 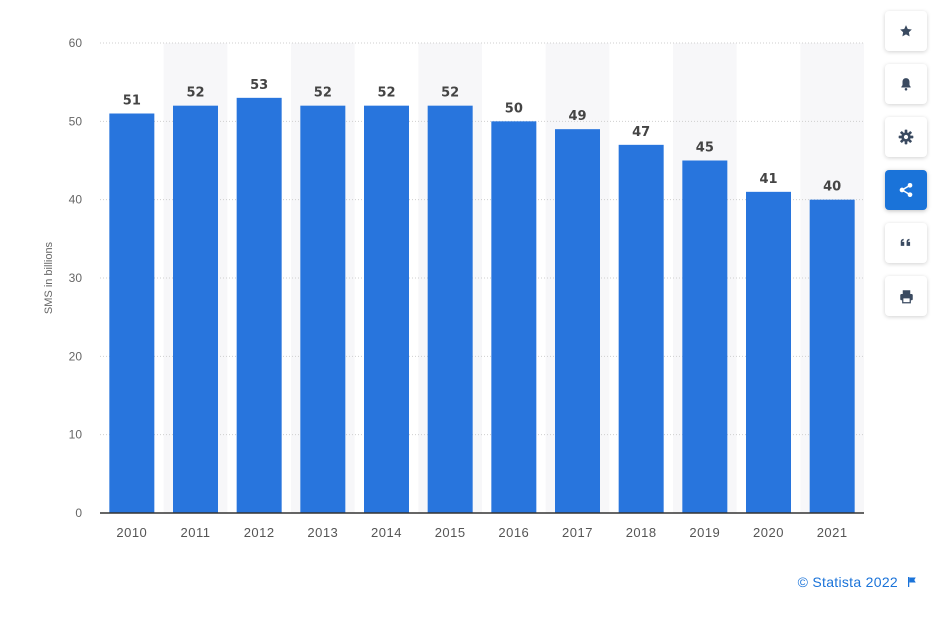 I want to click on data-label-2015: 52, so click(x=450, y=93).